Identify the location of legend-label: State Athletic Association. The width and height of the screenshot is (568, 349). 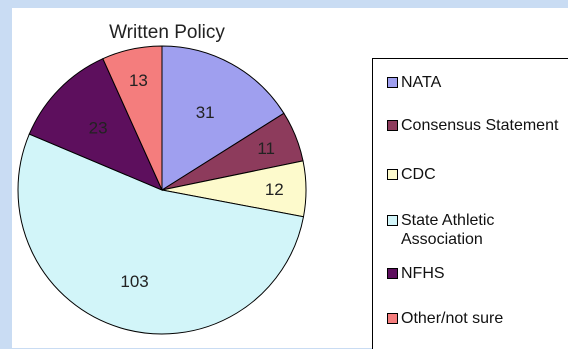
(448, 230).